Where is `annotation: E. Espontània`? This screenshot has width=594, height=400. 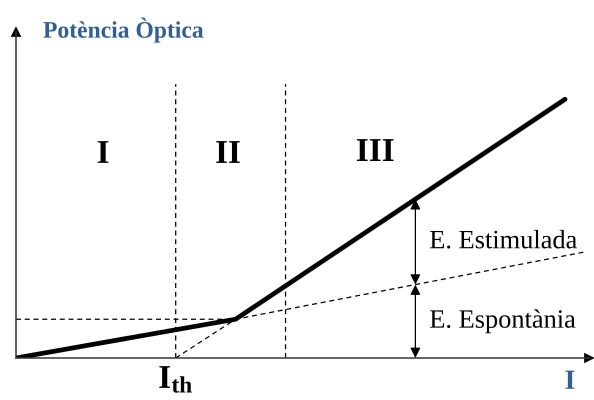
annotation: E. Espontània is located at coordinates (503, 321).